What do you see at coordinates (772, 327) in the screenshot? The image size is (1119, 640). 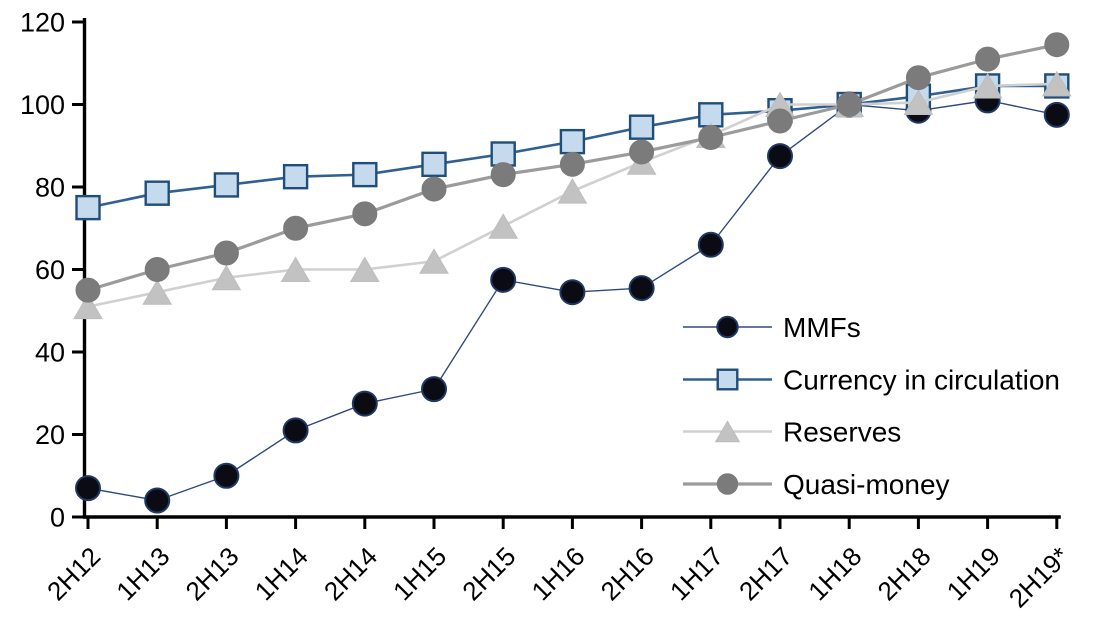 I see `legend-item-mmfs: MMFs` at bounding box center [772, 327].